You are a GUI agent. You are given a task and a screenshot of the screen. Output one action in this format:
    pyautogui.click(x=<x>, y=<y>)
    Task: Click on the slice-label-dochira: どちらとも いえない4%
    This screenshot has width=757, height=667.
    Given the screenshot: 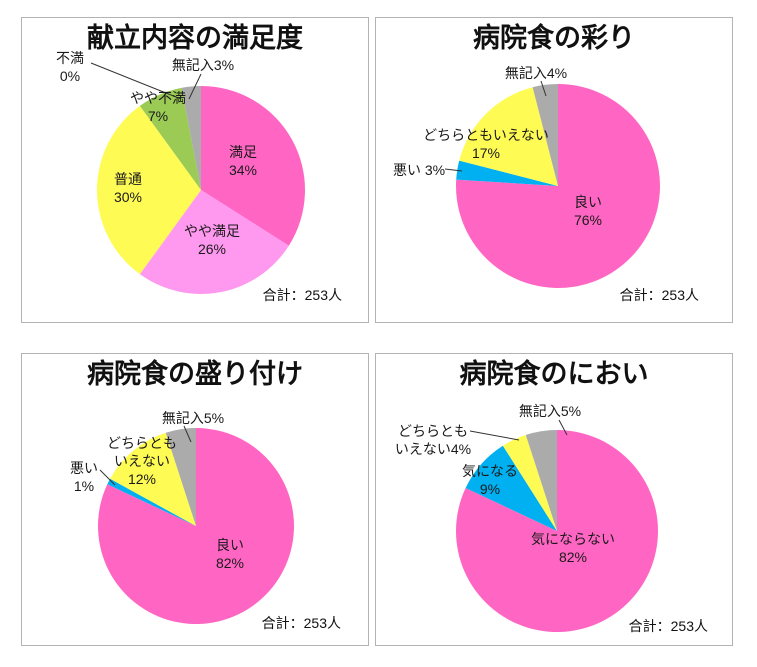 What is the action you would take?
    pyautogui.click(x=433, y=440)
    